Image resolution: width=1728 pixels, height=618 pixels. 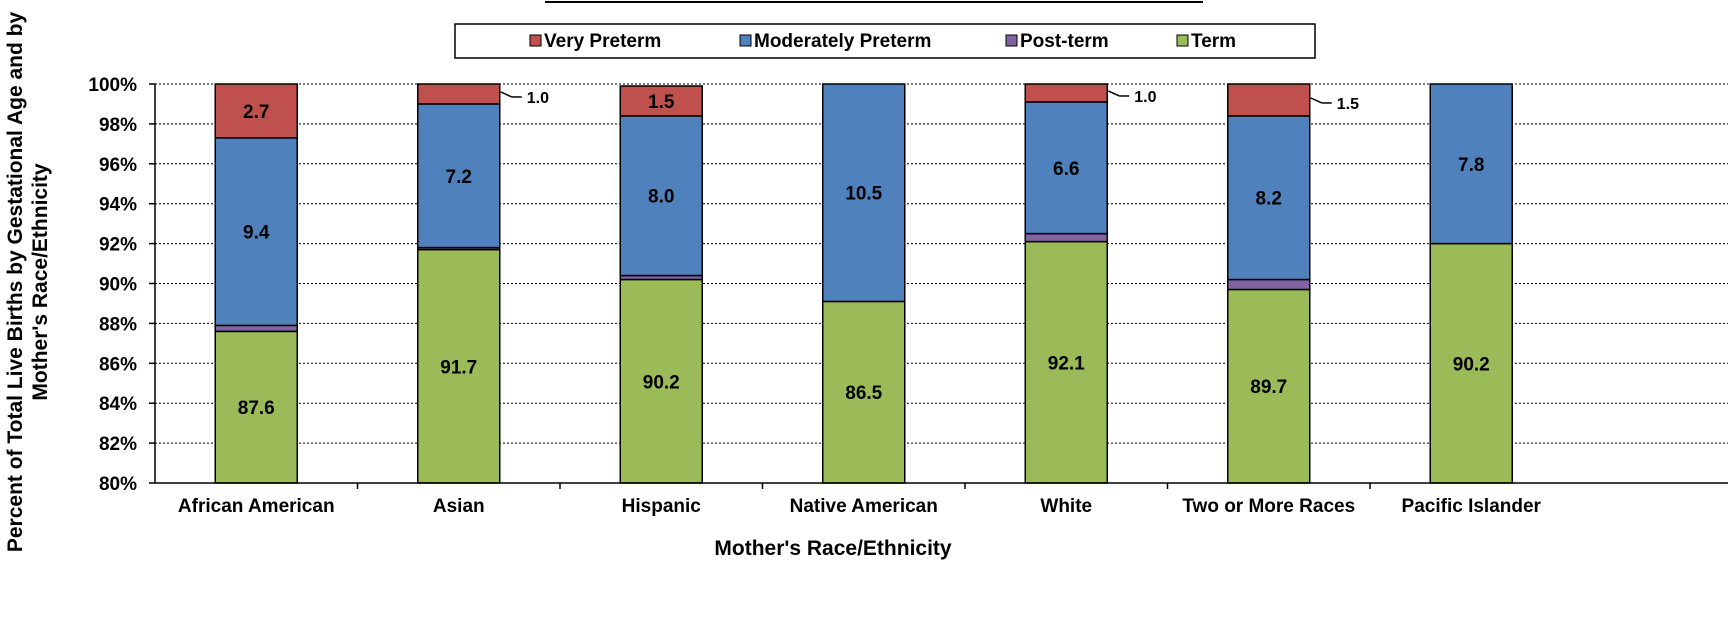 What do you see at coordinates (864, 506) in the screenshot?
I see `x-category-label: Native American` at bounding box center [864, 506].